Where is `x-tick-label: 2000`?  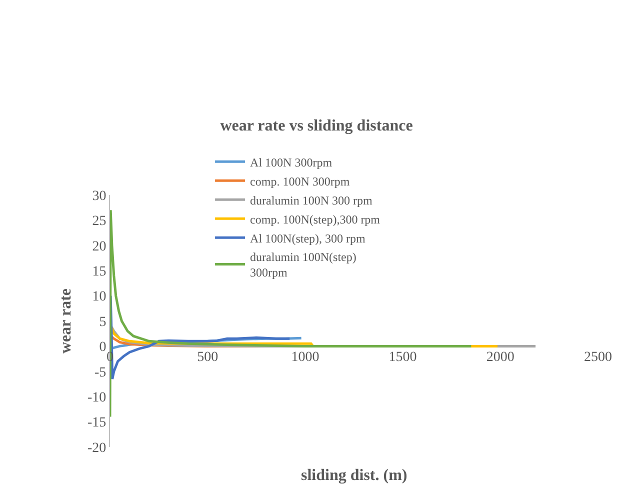 x-tick-label: 2000 is located at coordinates (500, 358).